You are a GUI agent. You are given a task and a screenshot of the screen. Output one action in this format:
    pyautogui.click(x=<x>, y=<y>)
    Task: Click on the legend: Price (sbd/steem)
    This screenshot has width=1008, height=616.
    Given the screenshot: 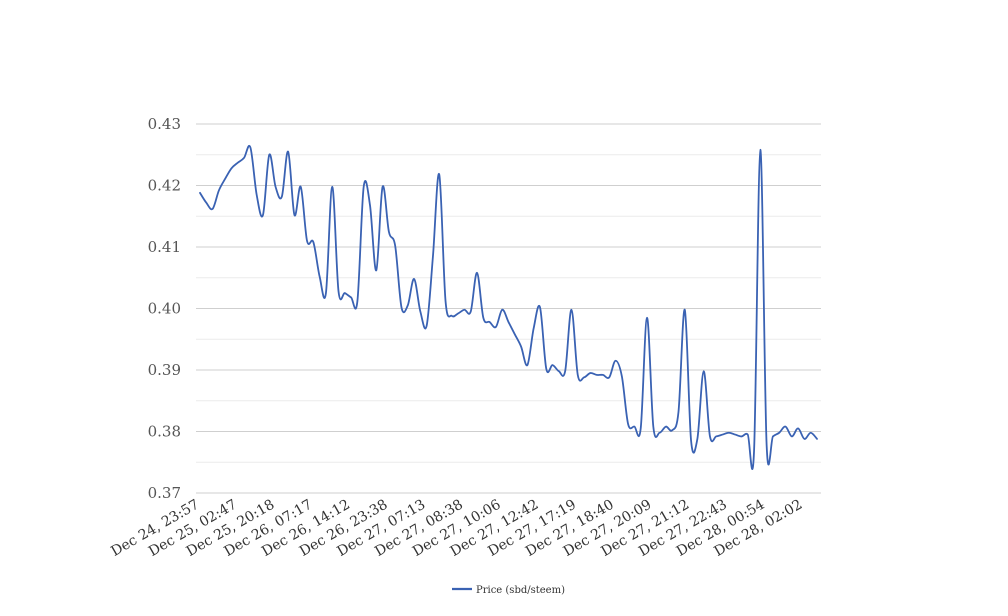 What is the action you would take?
    pyautogui.click(x=508, y=590)
    